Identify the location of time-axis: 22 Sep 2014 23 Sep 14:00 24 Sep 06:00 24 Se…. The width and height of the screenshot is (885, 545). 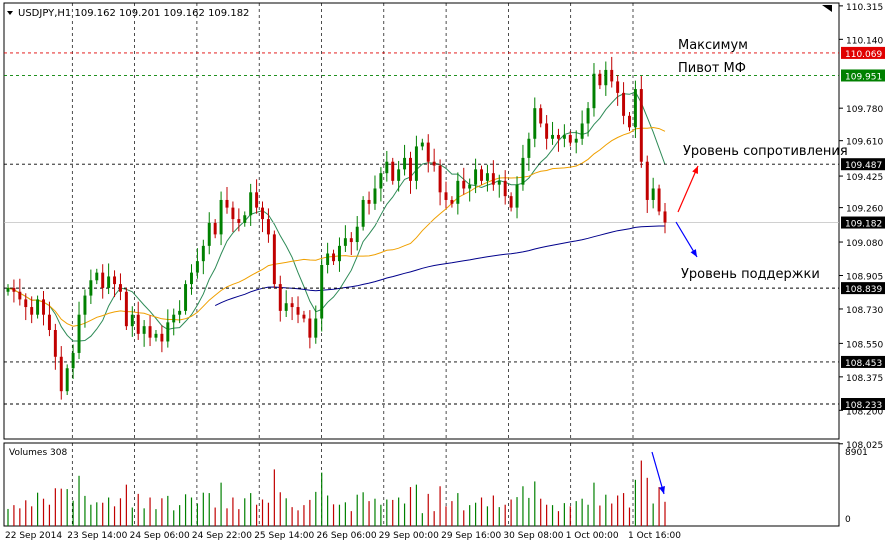
(343, 536).